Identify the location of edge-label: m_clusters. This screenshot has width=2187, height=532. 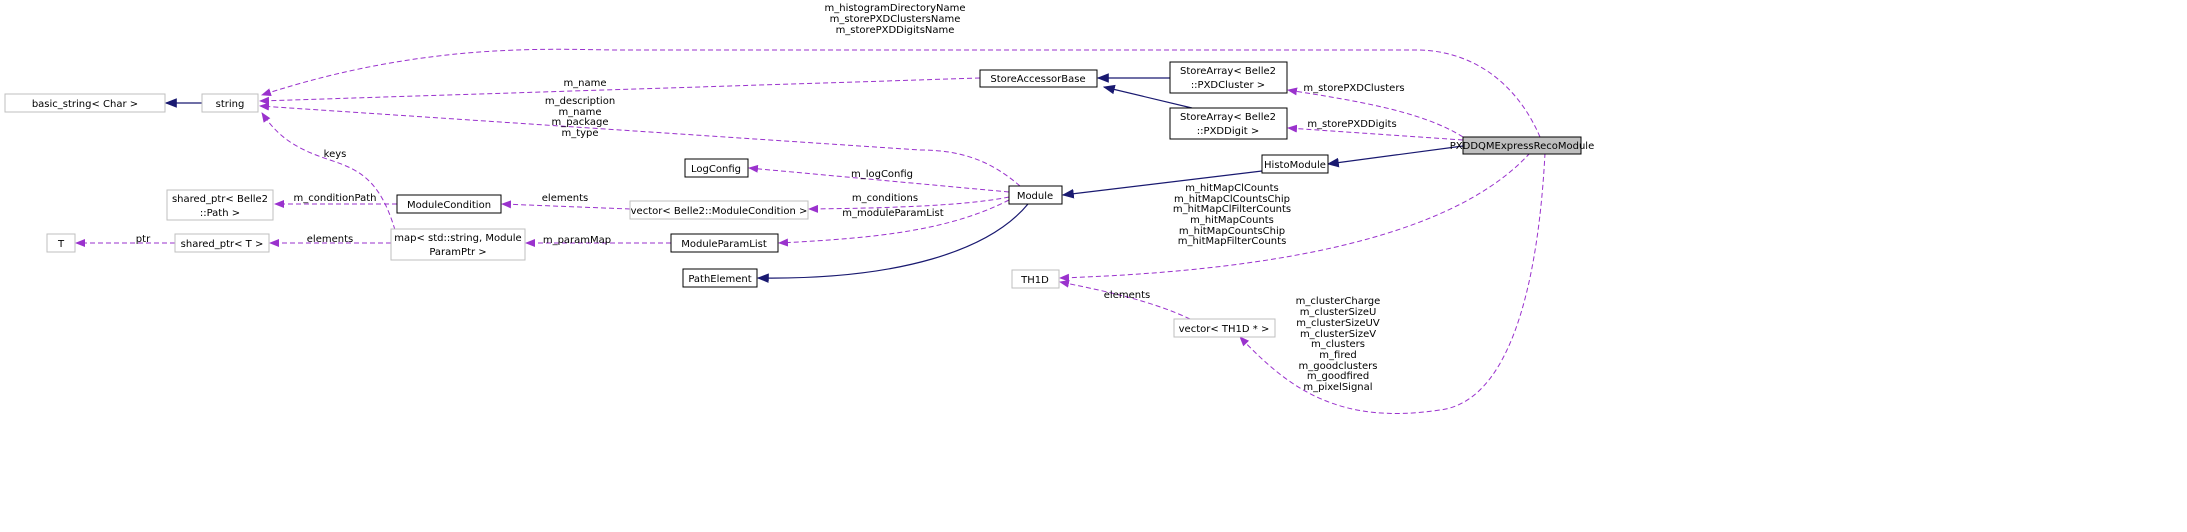
(1338, 344).